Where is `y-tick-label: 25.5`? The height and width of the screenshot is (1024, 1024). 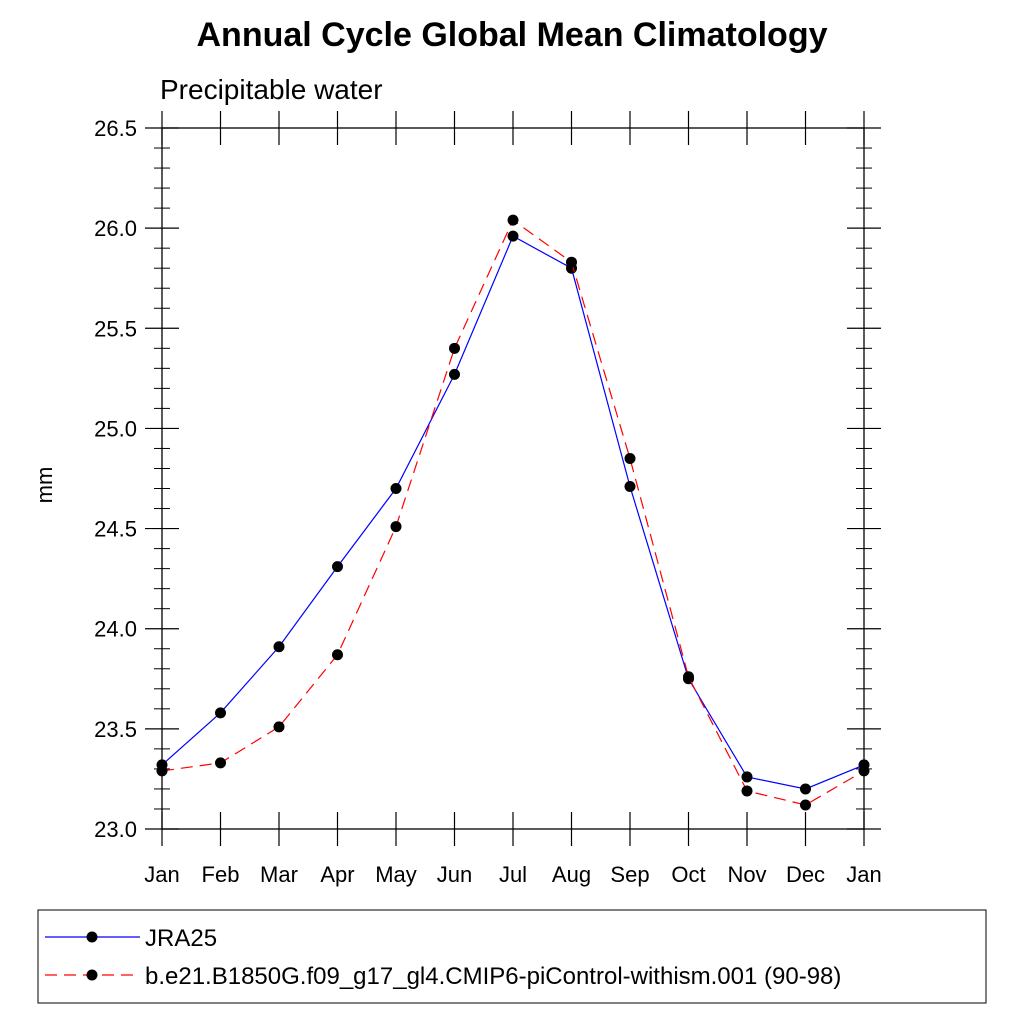 y-tick-label: 25.5 is located at coordinates (115, 328).